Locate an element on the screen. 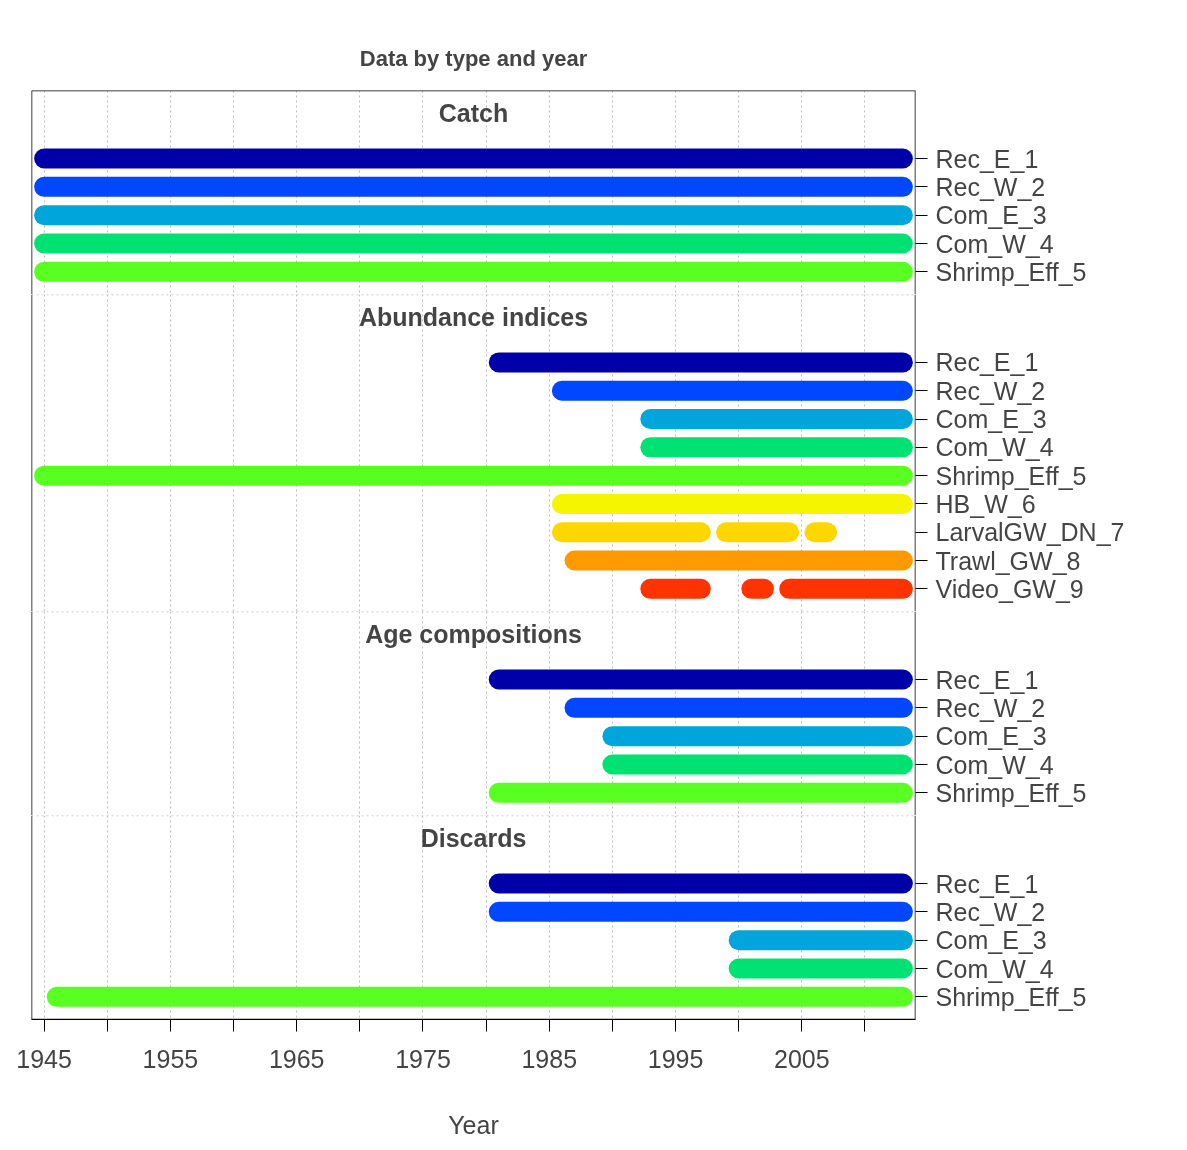 The image size is (1187, 1150). x-tick-label: 2005 is located at coordinates (802, 1058).